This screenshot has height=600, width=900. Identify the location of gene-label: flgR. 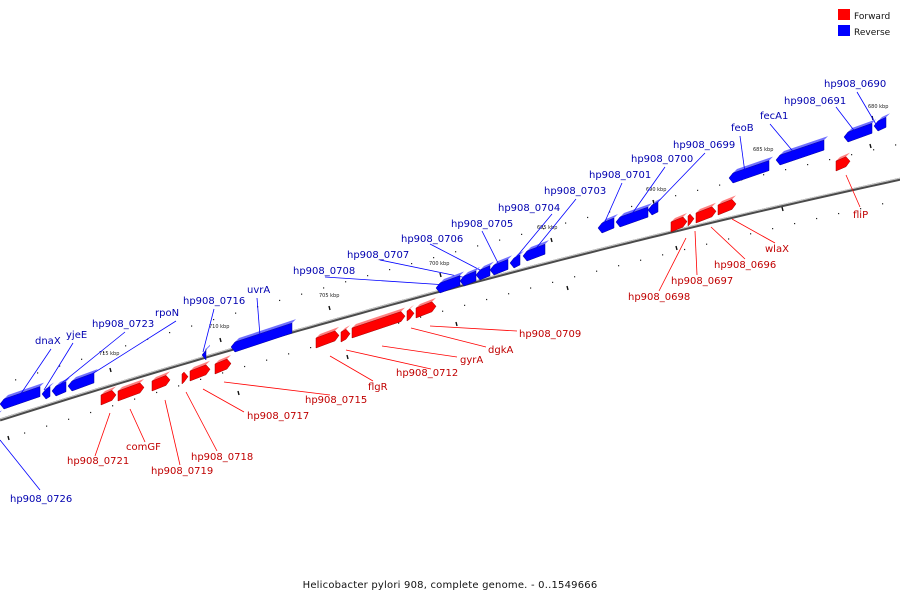
(378, 387).